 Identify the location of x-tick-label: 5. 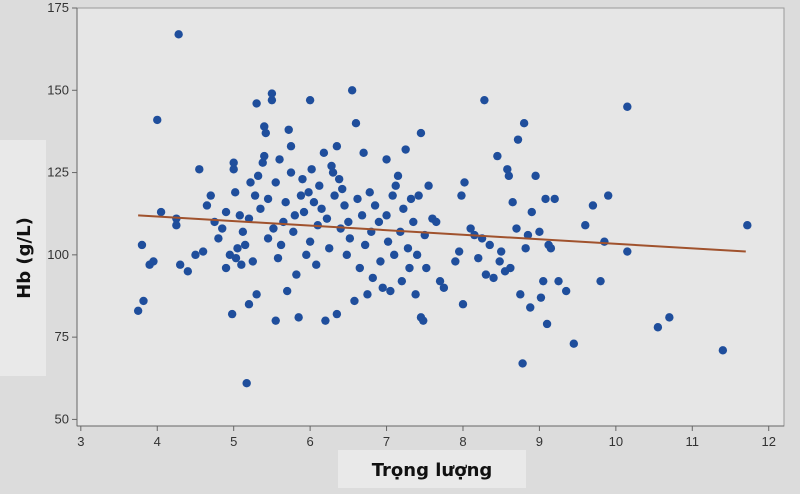
(233, 441).